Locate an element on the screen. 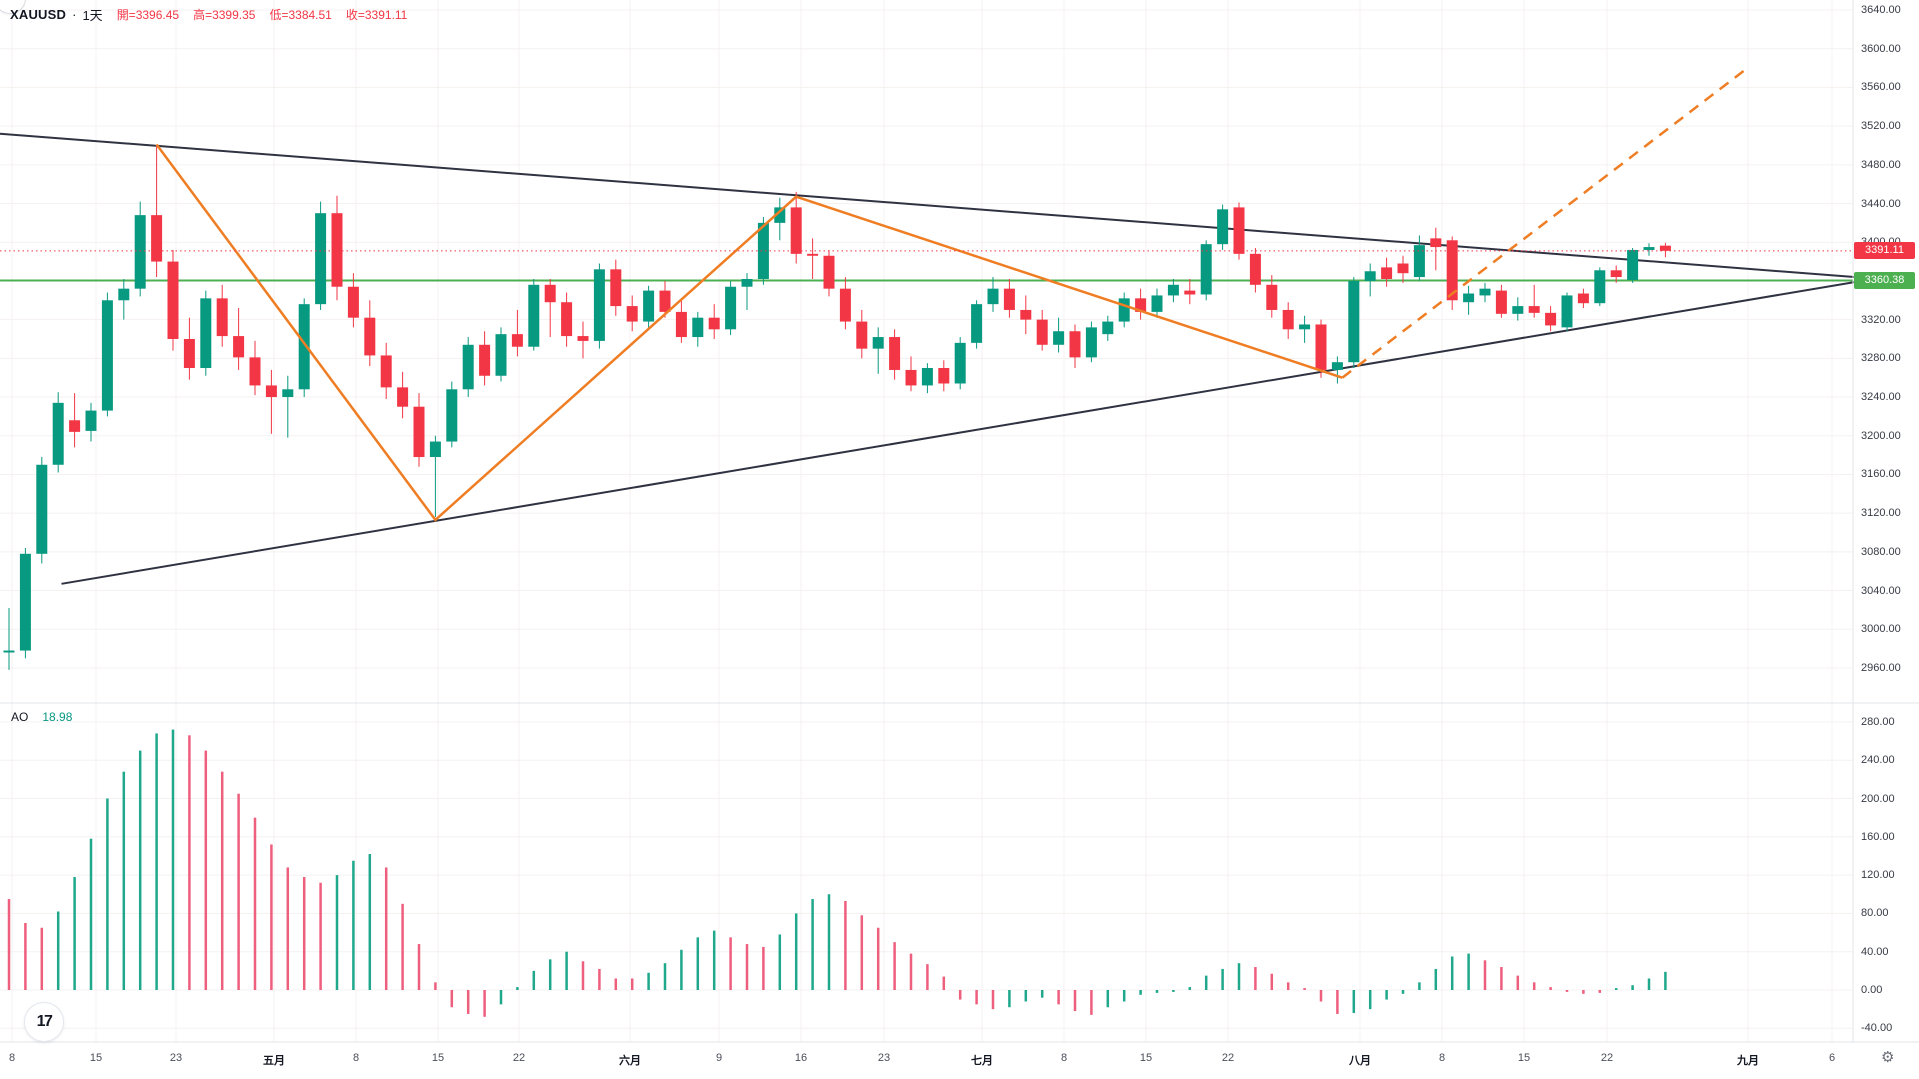  gear-icon: ⚙ is located at coordinates (1888, 1057).